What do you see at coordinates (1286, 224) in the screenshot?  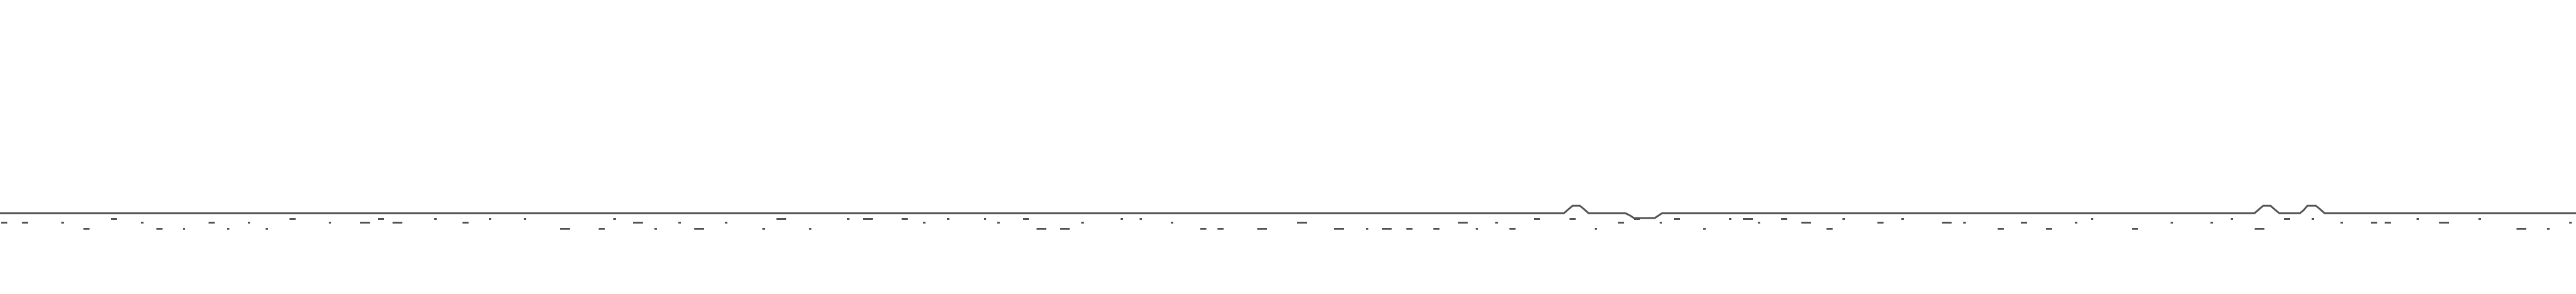 I see `ground-specks` at bounding box center [1286, 224].